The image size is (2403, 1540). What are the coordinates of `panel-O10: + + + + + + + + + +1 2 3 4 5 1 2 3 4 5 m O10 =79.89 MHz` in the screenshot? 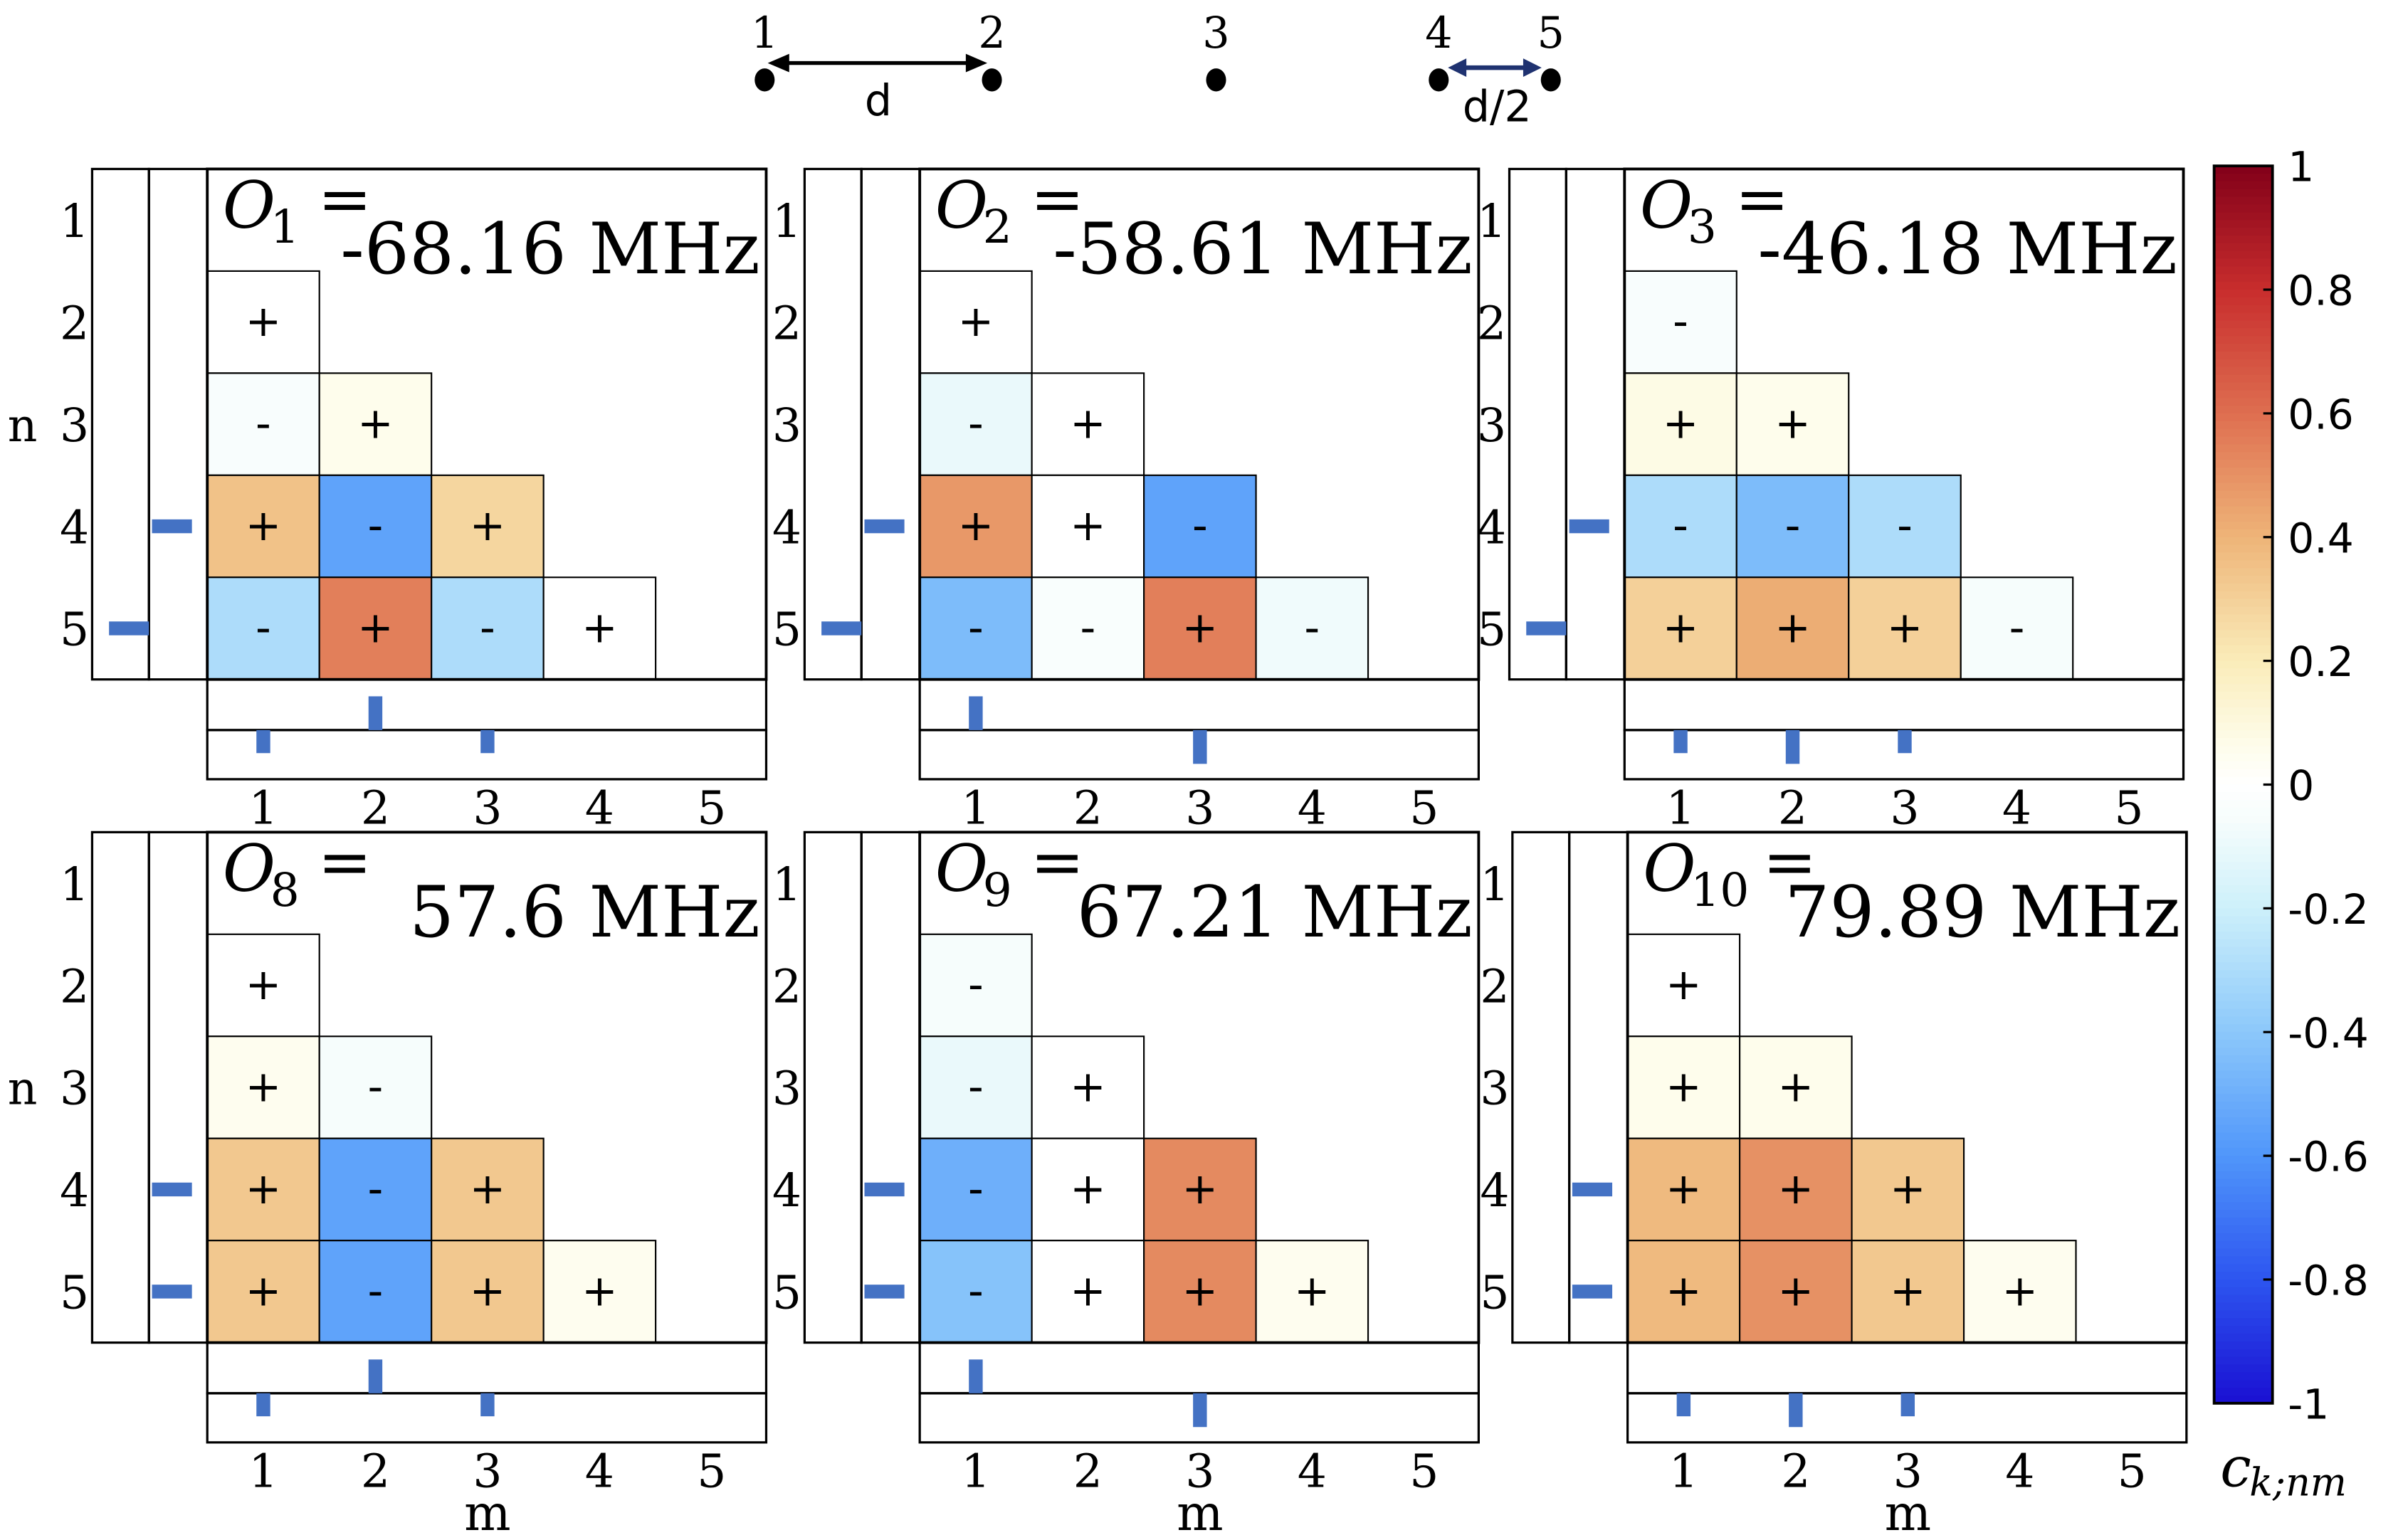 It's located at (1834, 1183).